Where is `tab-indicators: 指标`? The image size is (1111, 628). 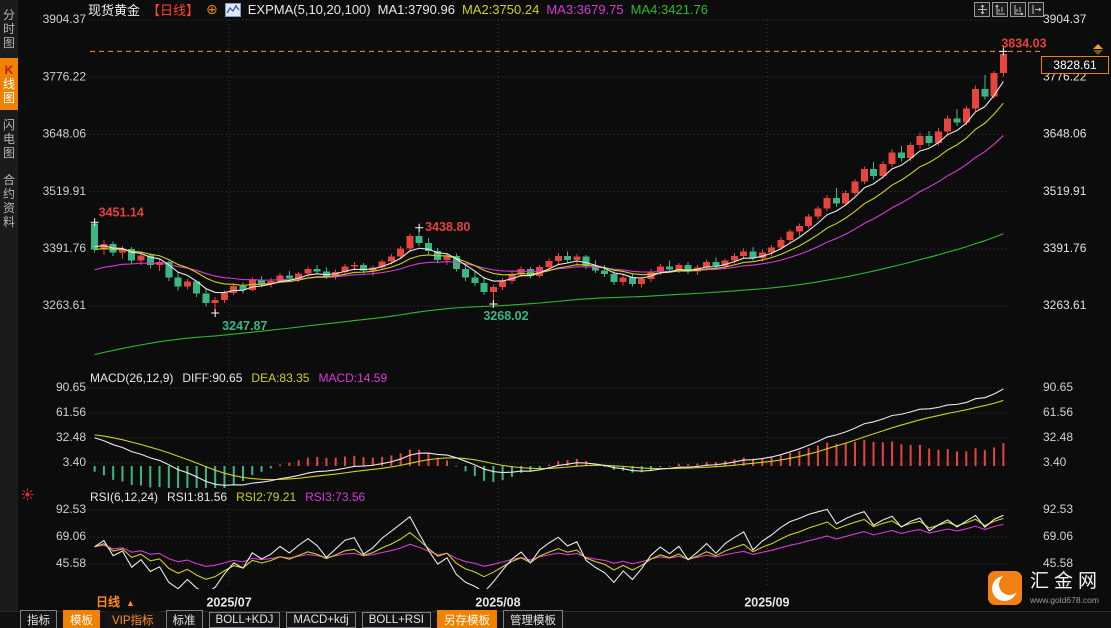 tab-indicators: 指标 is located at coordinates (38, 619).